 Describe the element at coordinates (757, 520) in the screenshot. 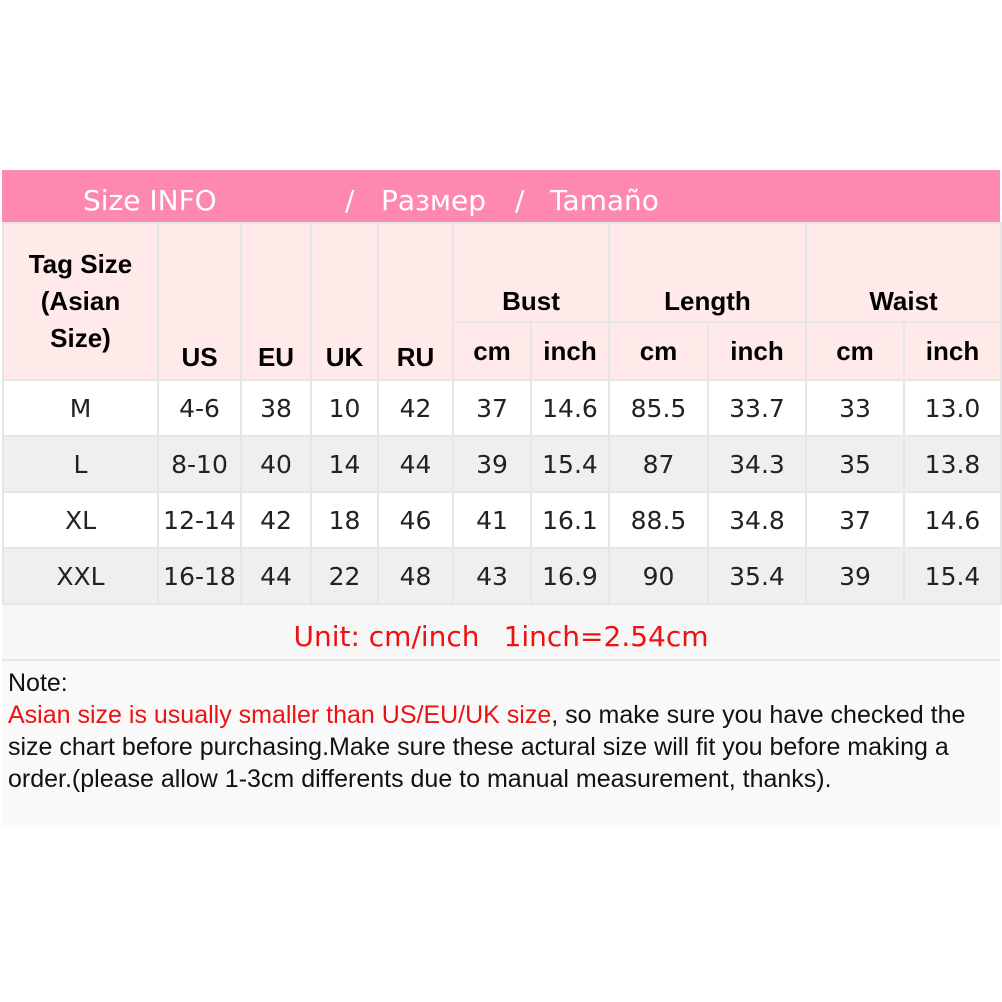

I see `cell-length-inch: 34.8` at that location.